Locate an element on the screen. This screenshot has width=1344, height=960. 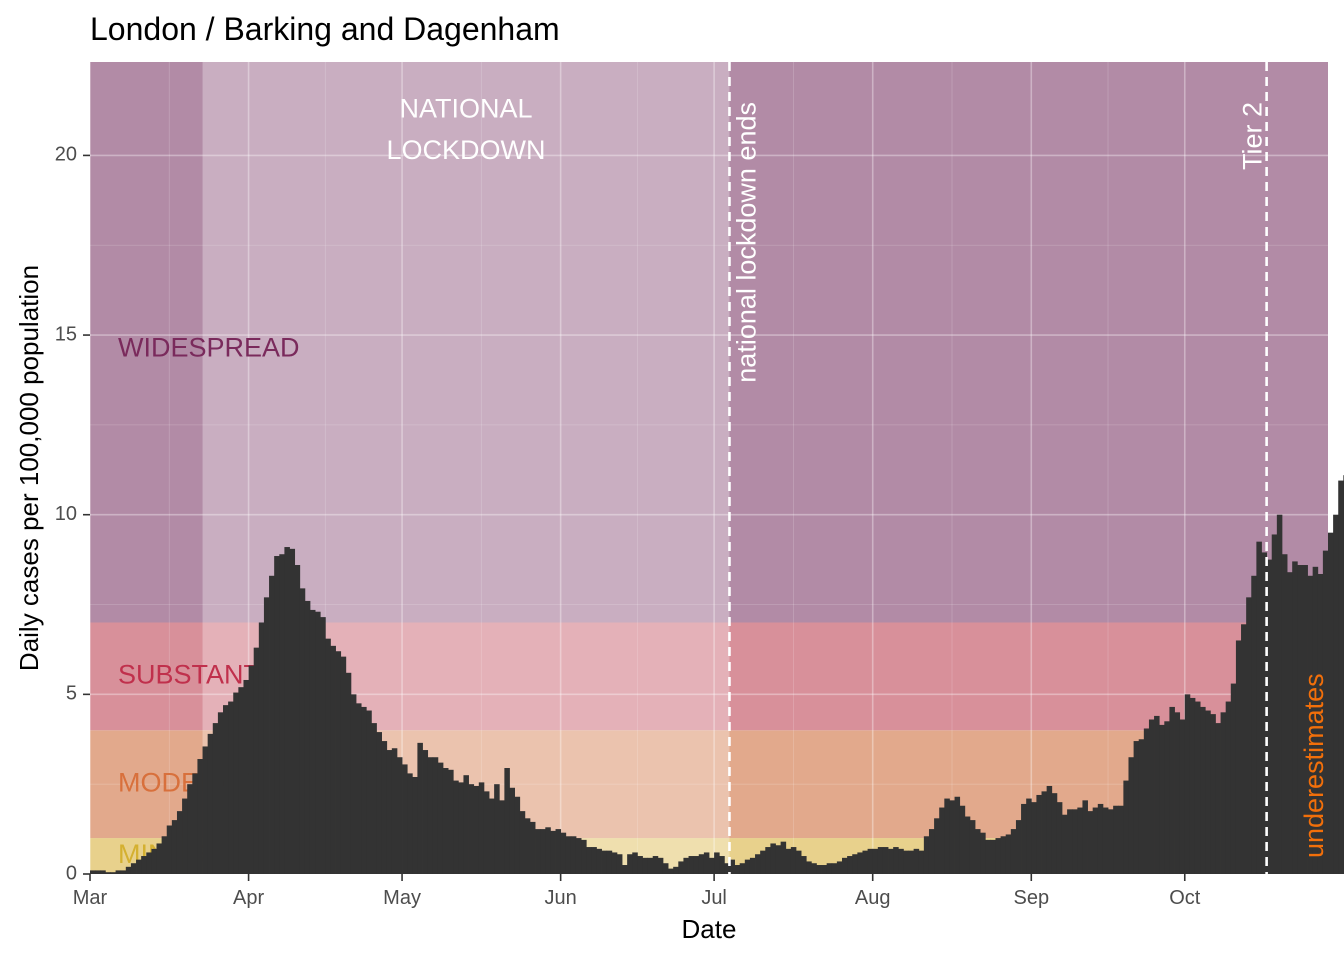
x-tick-label: Aug is located at coordinates (873, 898).